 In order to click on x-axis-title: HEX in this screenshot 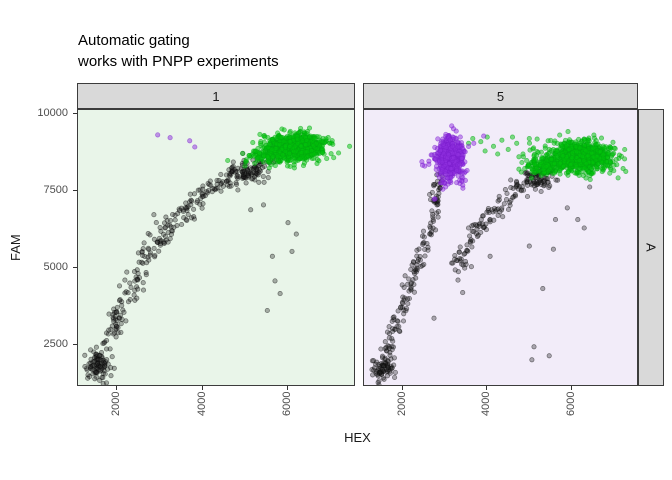, I will do `click(357, 437)`.